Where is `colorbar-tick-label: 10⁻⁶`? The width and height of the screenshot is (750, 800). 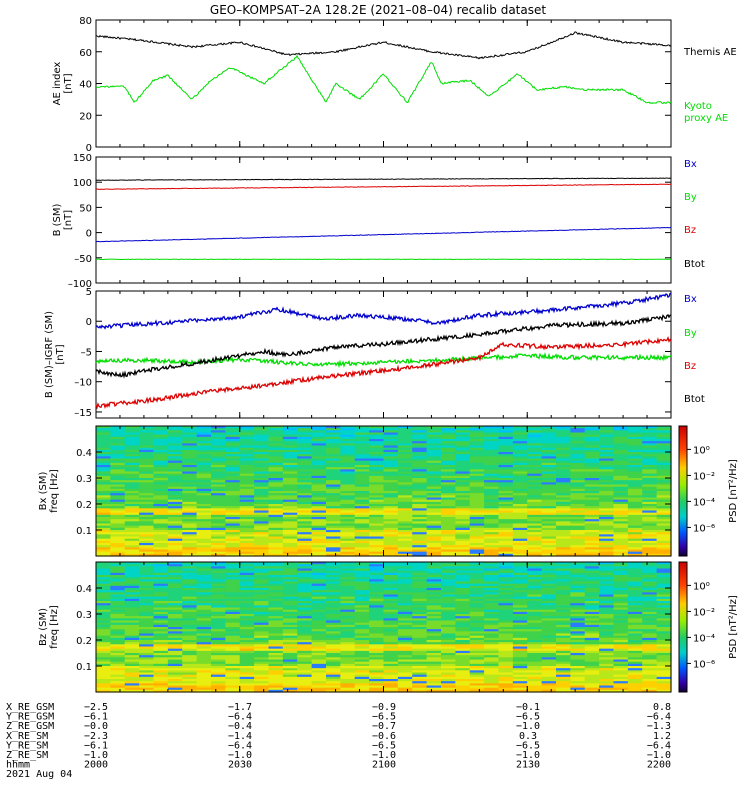 colorbar-tick-label: 10⁻⁶ is located at coordinates (704, 528).